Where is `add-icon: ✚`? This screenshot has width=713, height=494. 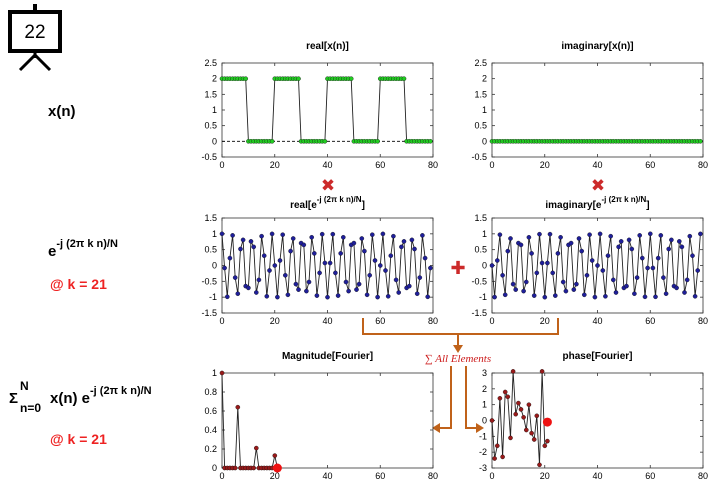 add-icon: ✚ is located at coordinates (457, 268).